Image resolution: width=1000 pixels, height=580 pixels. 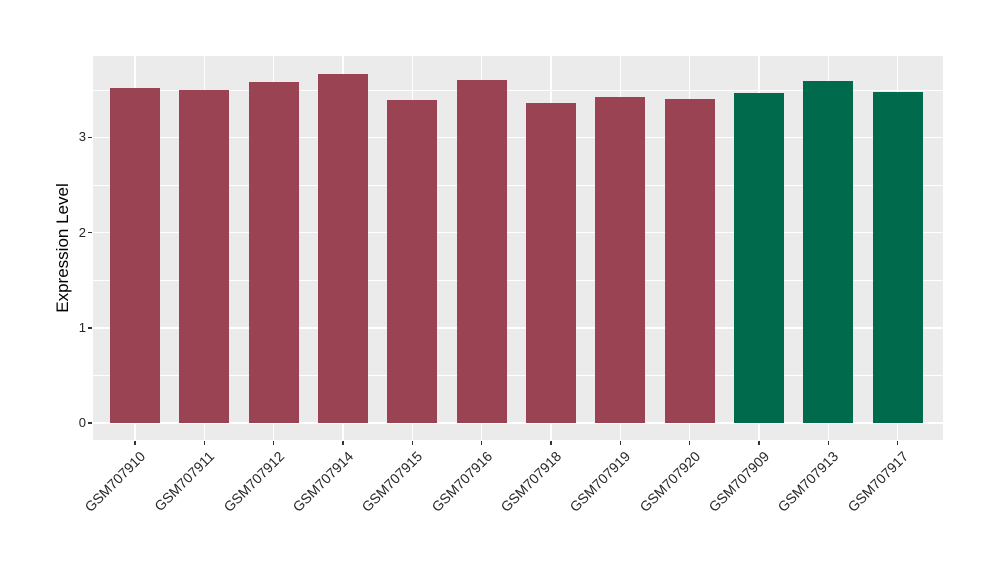 What do you see at coordinates (758, 257) in the screenshot?
I see `bar-GSM707909` at bounding box center [758, 257].